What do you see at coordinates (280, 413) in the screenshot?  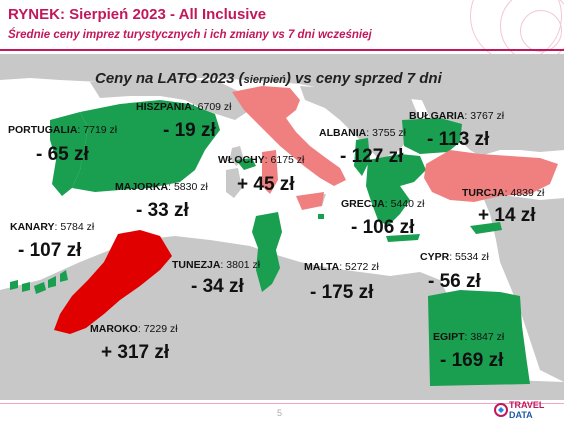 I see `page-number: 5` at bounding box center [280, 413].